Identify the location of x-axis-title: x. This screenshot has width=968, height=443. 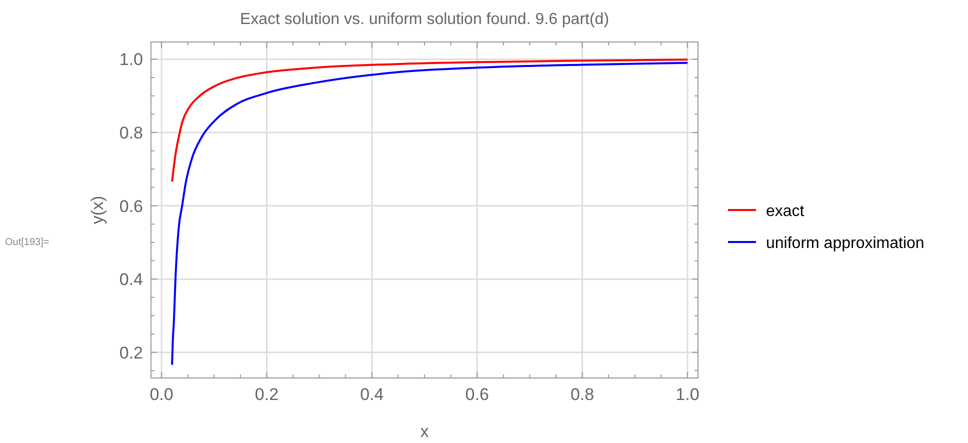
(425, 431).